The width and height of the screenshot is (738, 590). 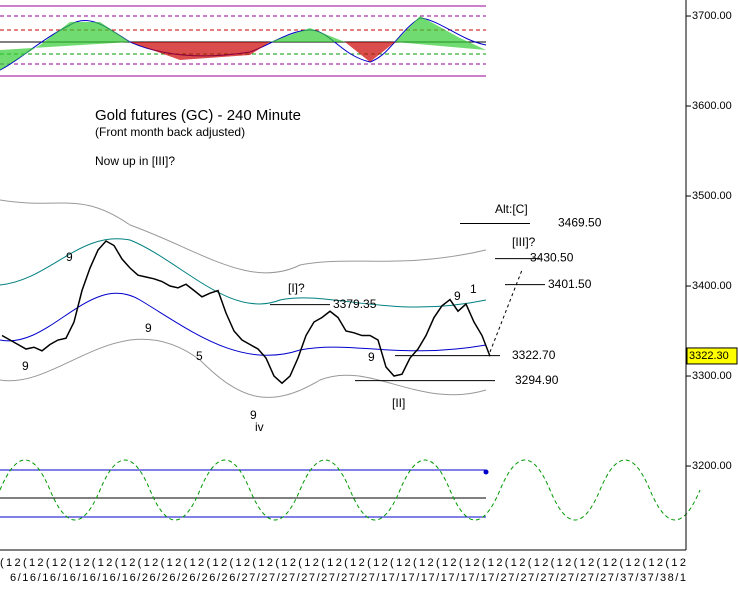 I want to click on projection, so click(x=506, y=311).